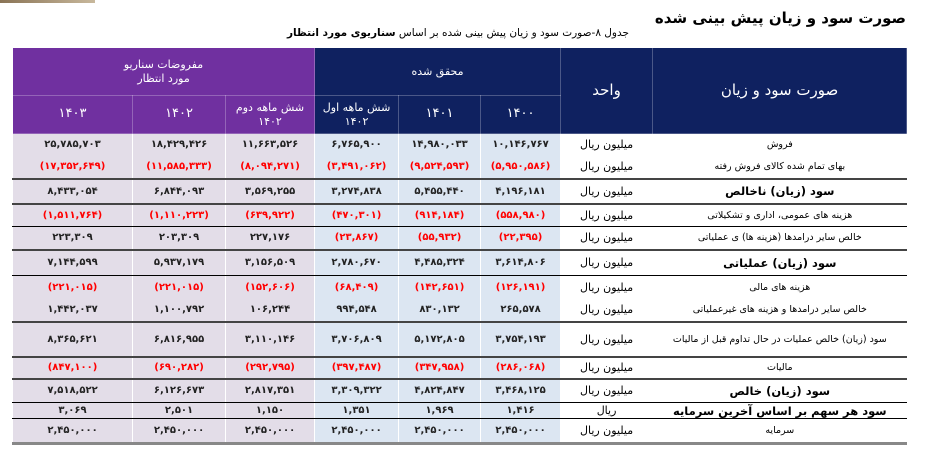 This screenshot has width=951, height=465. Describe the element at coordinates (356, 390) in the screenshot. I see `value-cell: ۳,۳۰۹,۳۲۲` at that location.